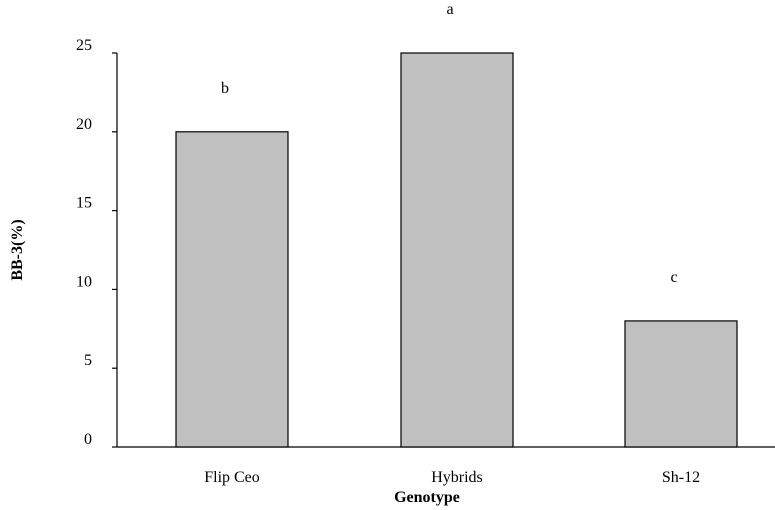  Describe the element at coordinates (232, 477) in the screenshot. I see `x-tick-label: Flip Ceo` at that location.